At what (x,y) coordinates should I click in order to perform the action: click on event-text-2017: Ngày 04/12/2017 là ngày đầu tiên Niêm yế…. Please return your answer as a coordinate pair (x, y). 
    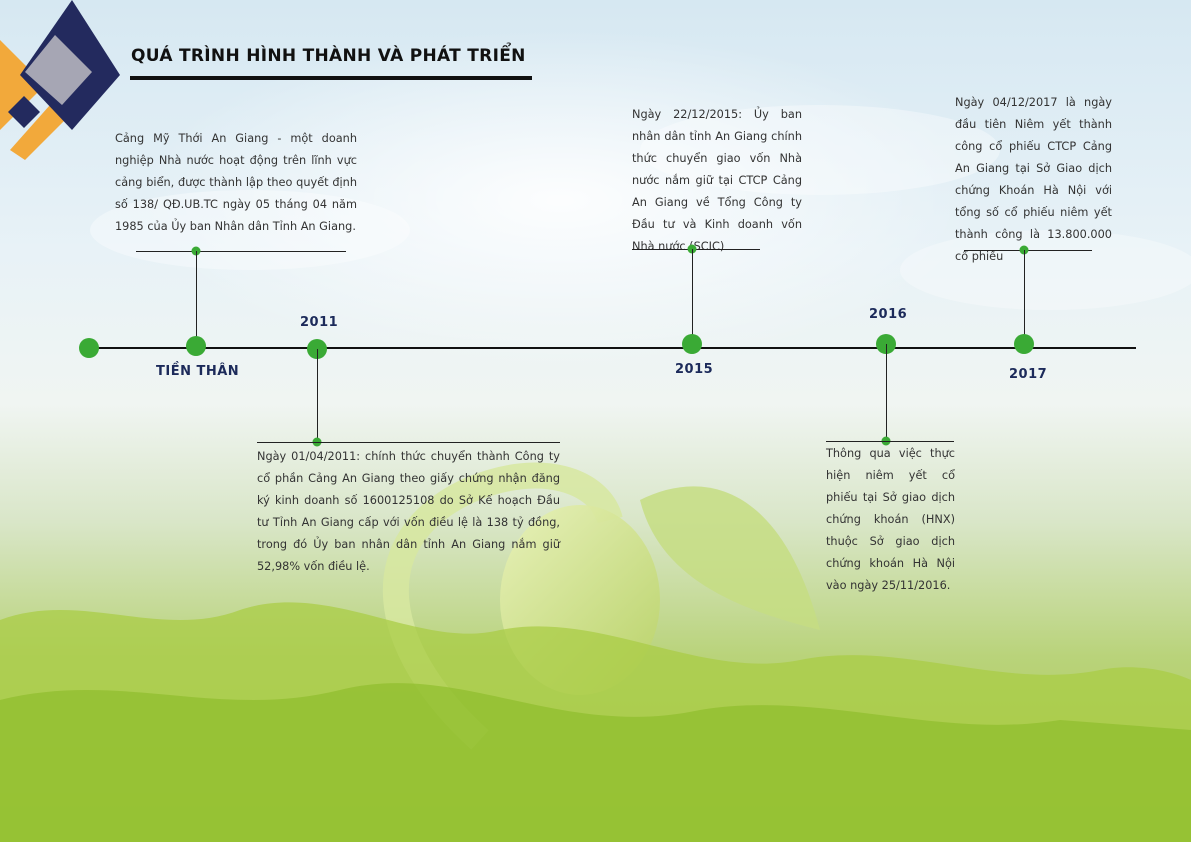
    Looking at the image, I should click on (1033, 179).